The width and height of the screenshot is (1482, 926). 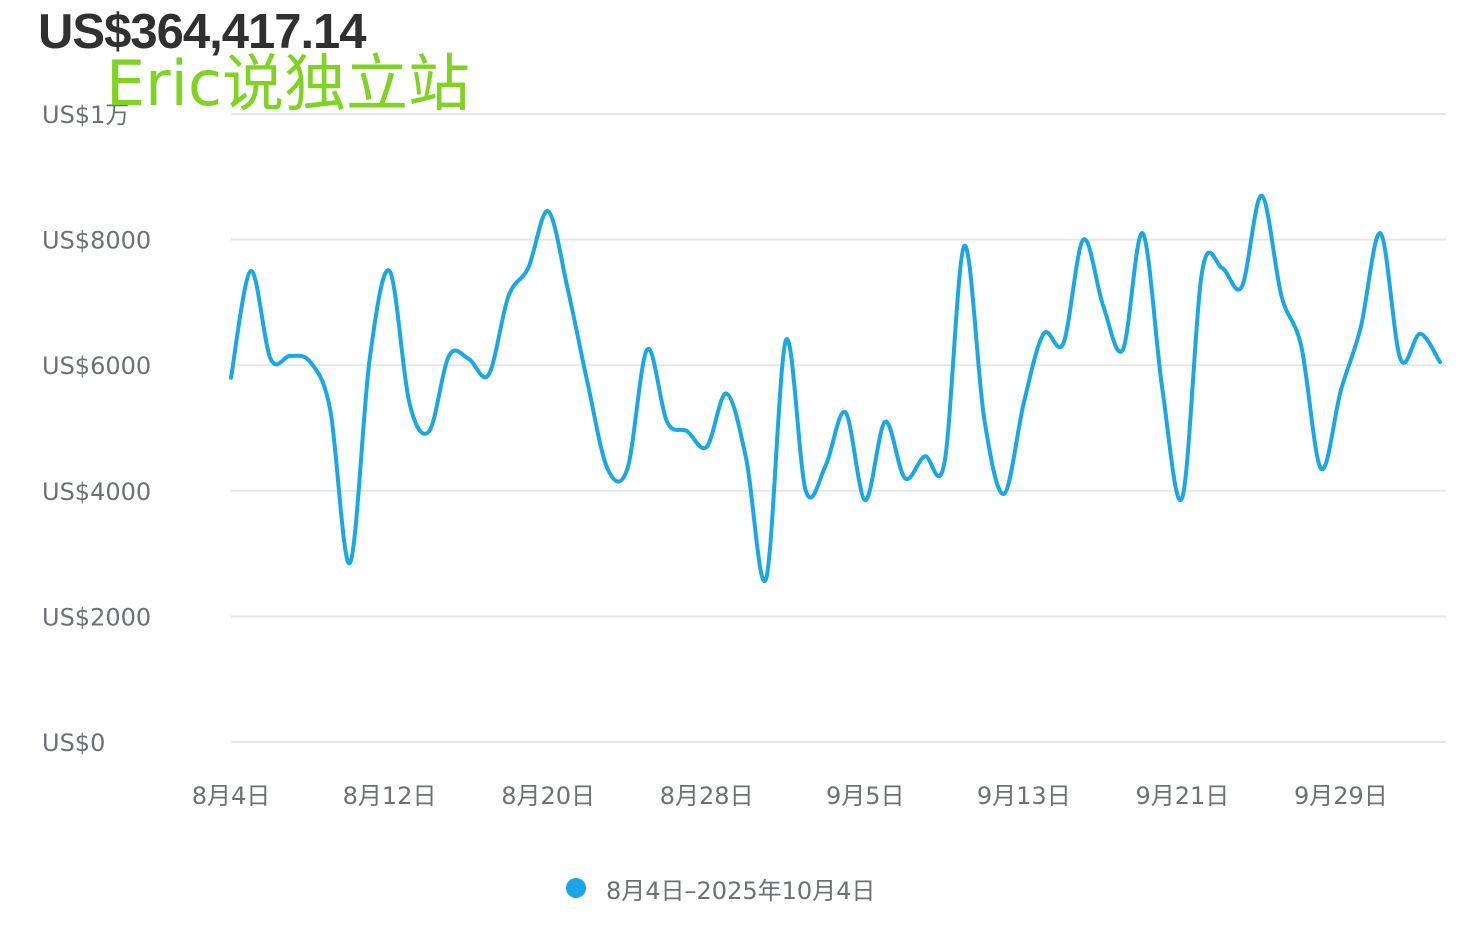 What do you see at coordinates (790, 796) in the screenshot?
I see `x-axis-ticks: 8月4日 8月12日 8月20日 8月28日 9月5日 9月13日 9月21日 9月29日` at bounding box center [790, 796].